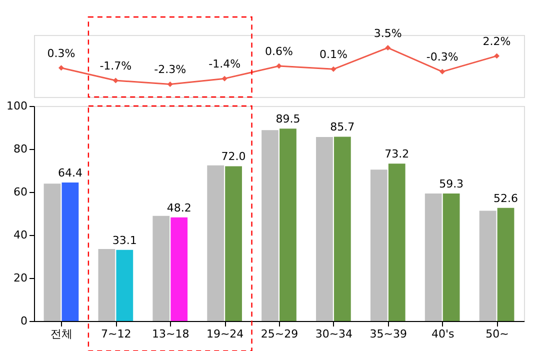  I want to click on data-label: 85.7, so click(342, 127).